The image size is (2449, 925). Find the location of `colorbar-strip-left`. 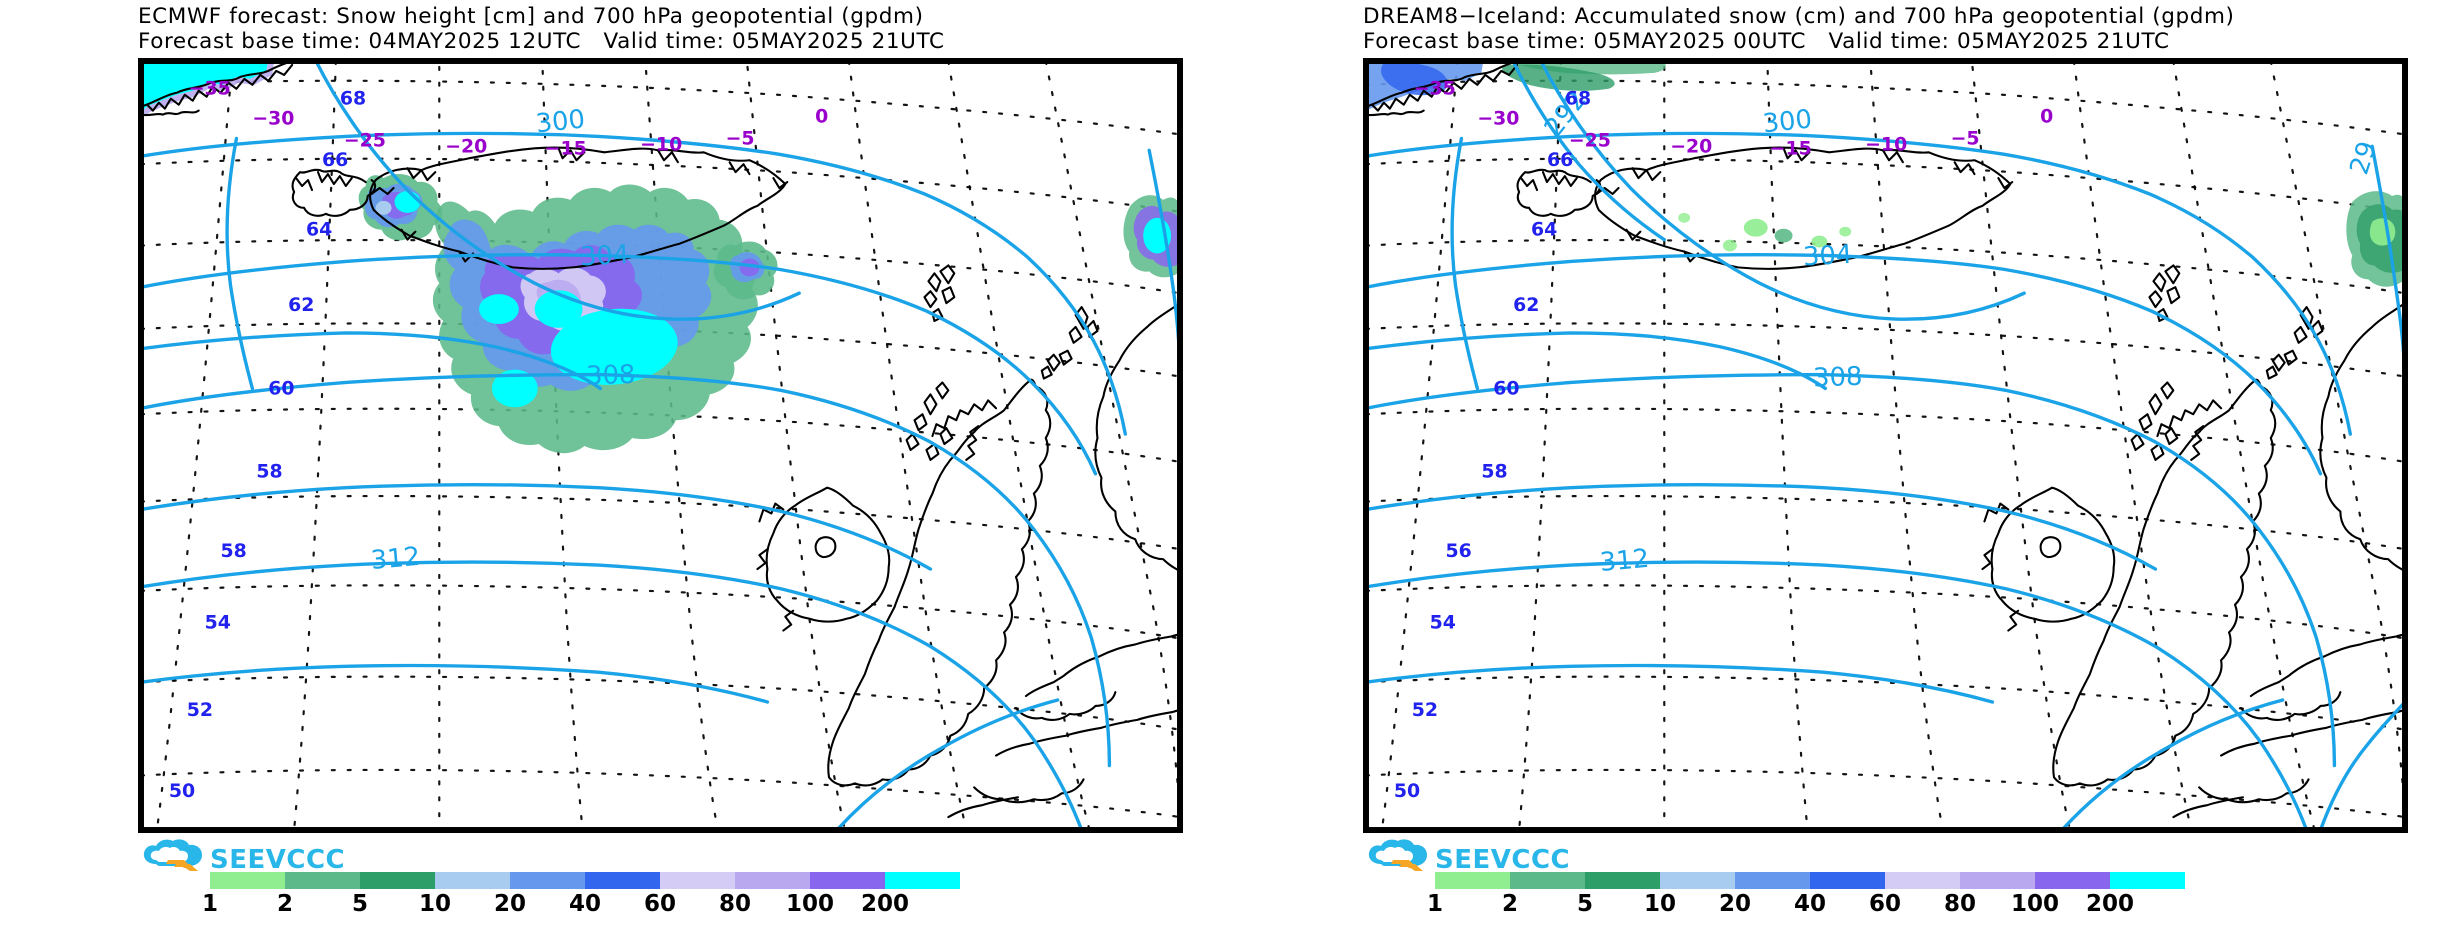

colorbar-strip-left is located at coordinates (585, 880).